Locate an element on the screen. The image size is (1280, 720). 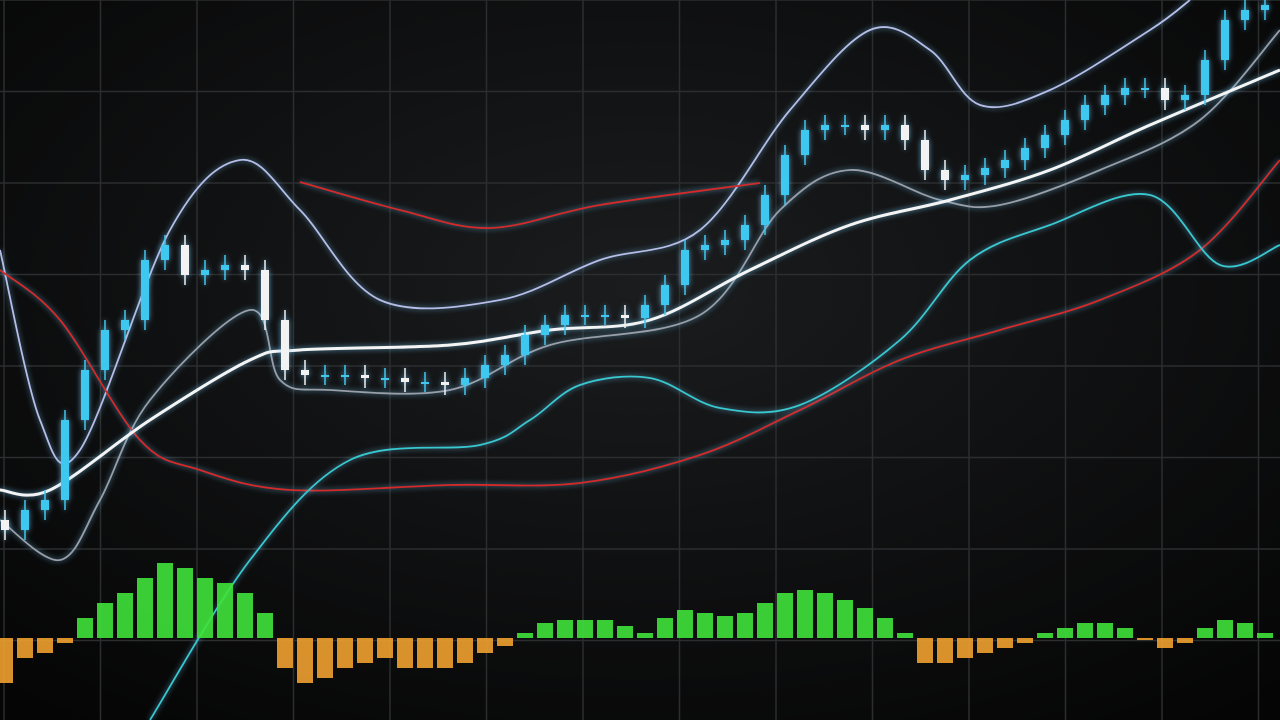
indicator-line is located at coordinates (530, 205).